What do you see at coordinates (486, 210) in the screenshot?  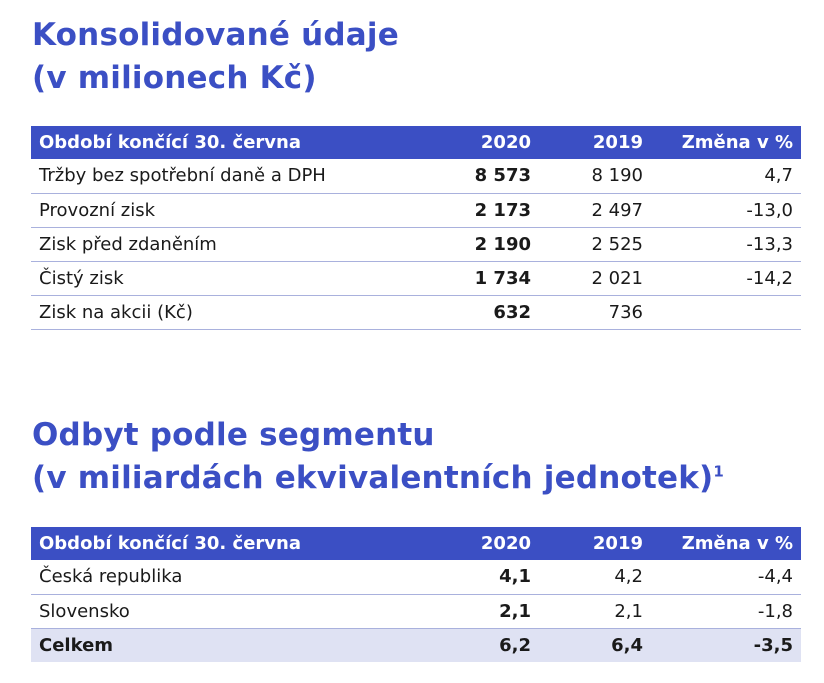 I see `value-2020: 2 173` at bounding box center [486, 210].